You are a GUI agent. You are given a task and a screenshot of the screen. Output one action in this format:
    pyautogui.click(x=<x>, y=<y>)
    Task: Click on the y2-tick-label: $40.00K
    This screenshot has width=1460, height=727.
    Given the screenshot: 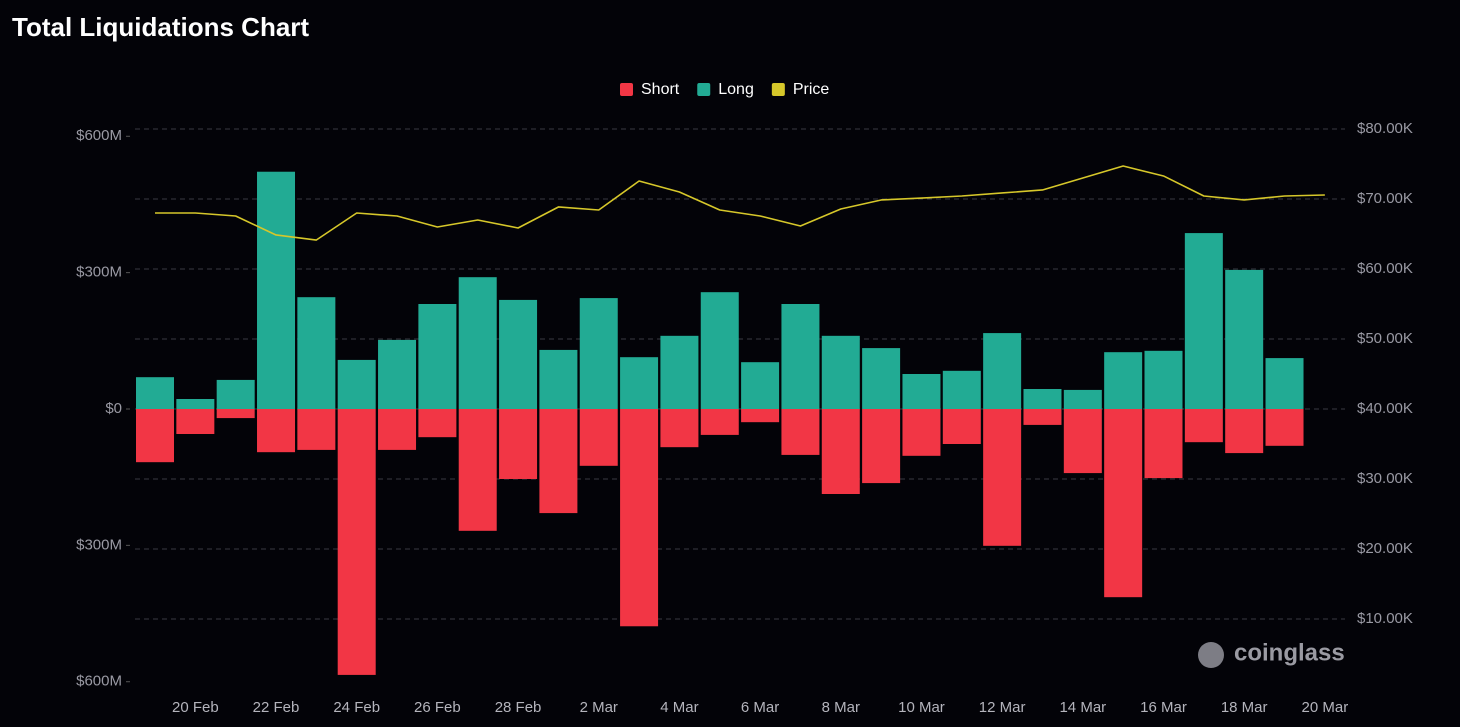 What is the action you would take?
    pyautogui.click(x=1385, y=408)
    